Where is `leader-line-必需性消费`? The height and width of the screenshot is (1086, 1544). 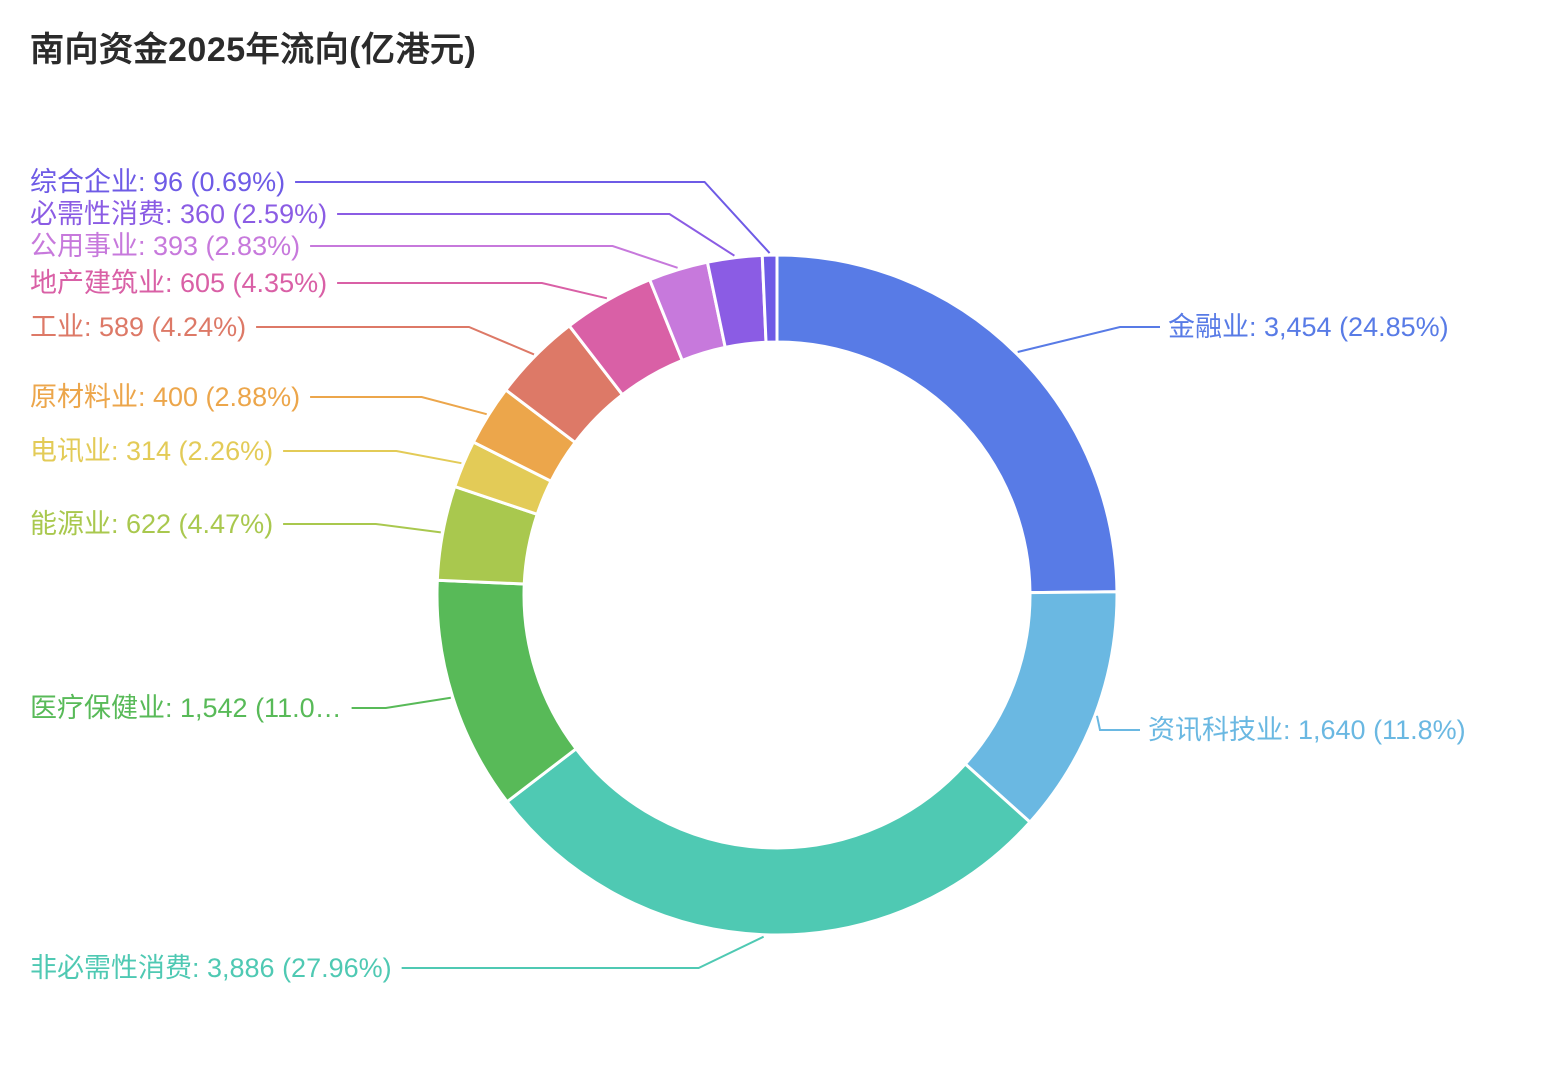 leader-line-必需性消费 is located at coordinates (536, 235).